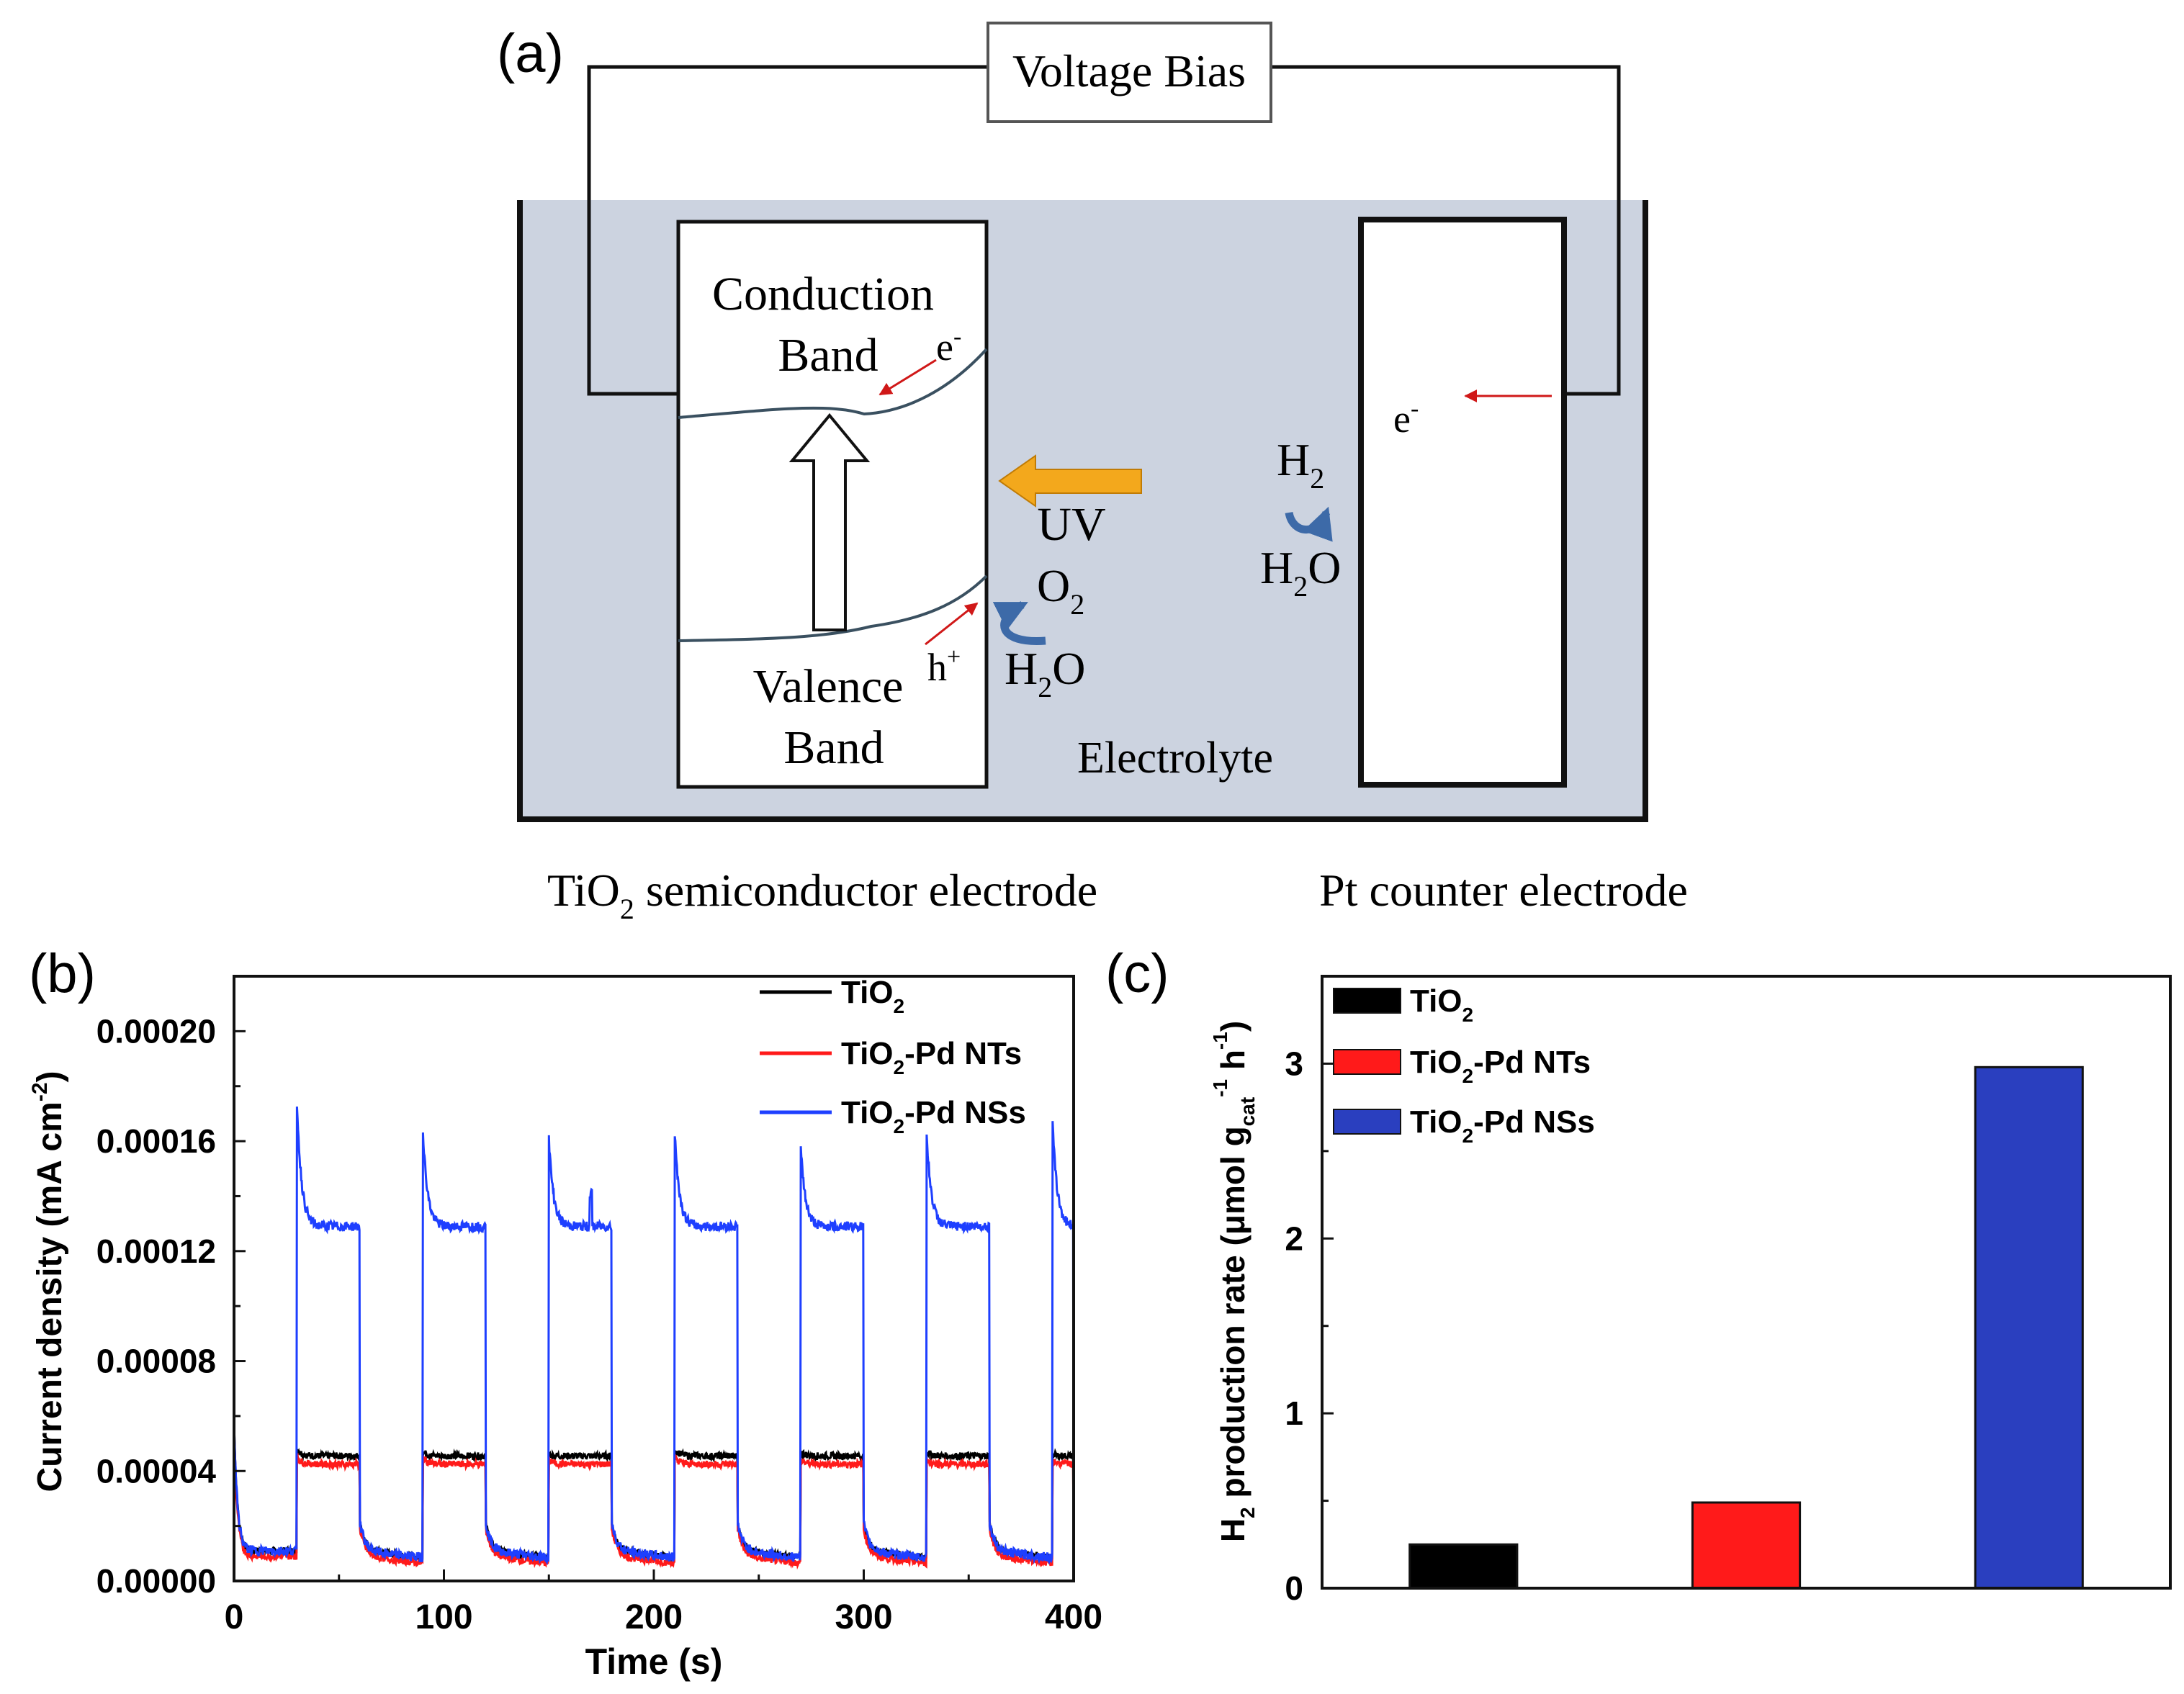 The width and height of the screenshot is (2184, 1694). I want to click on x-tick-label: 0, so click(234, 1617).